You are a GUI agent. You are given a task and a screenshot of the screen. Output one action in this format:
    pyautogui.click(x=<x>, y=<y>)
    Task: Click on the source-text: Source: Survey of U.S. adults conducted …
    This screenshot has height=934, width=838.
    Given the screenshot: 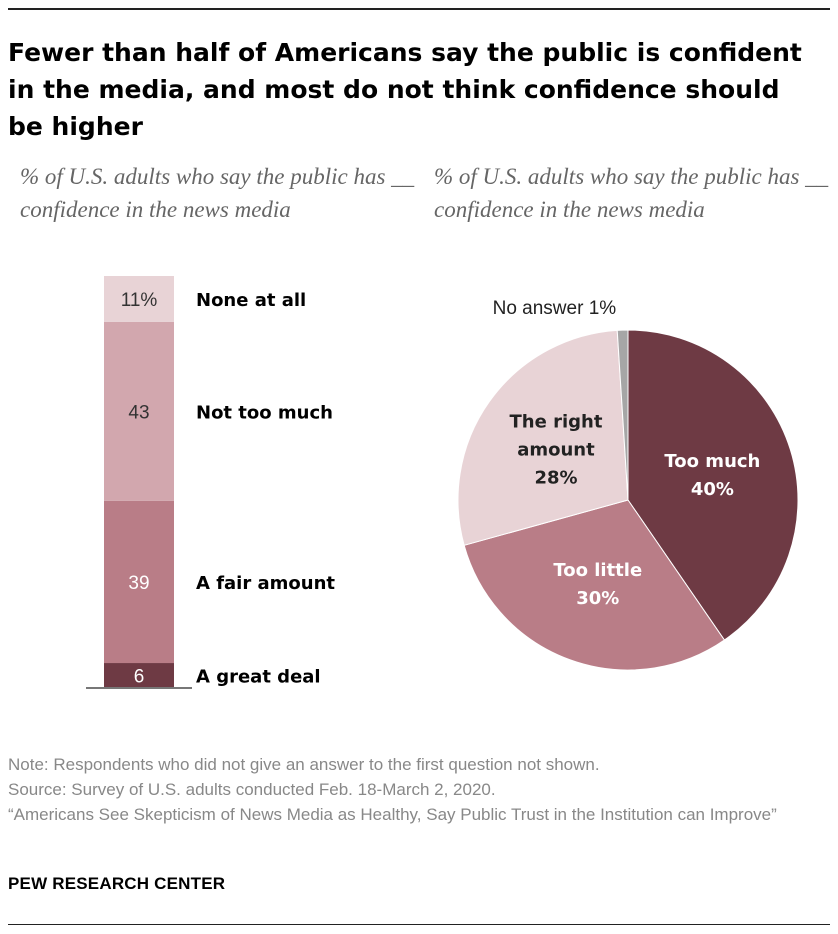 What is the action you would take?
    pyautogui.click(x=252, y=789)
    